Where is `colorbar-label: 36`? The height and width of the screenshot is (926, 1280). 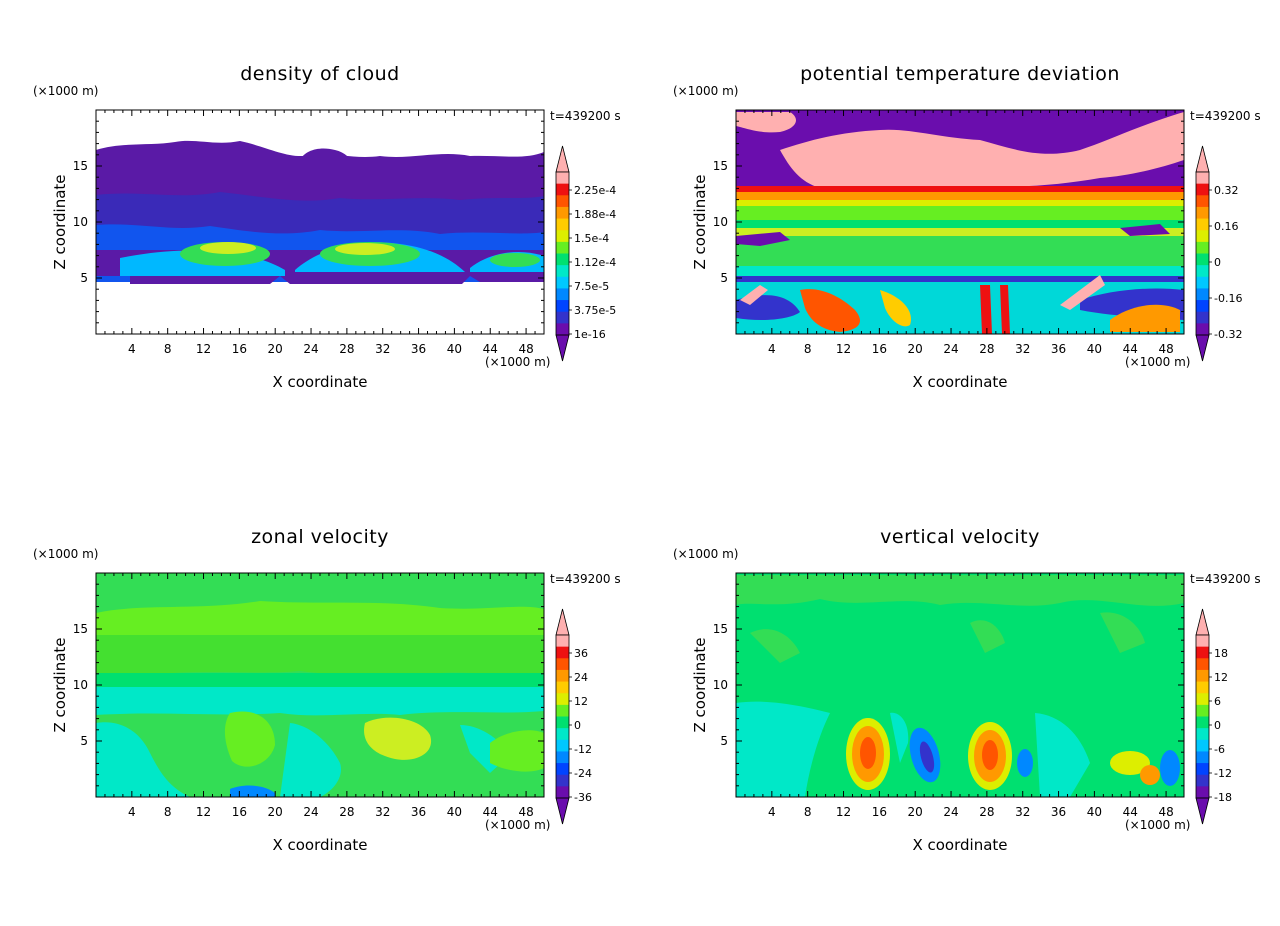
colorbar-label: 36 is located at coordinates (581, 653).